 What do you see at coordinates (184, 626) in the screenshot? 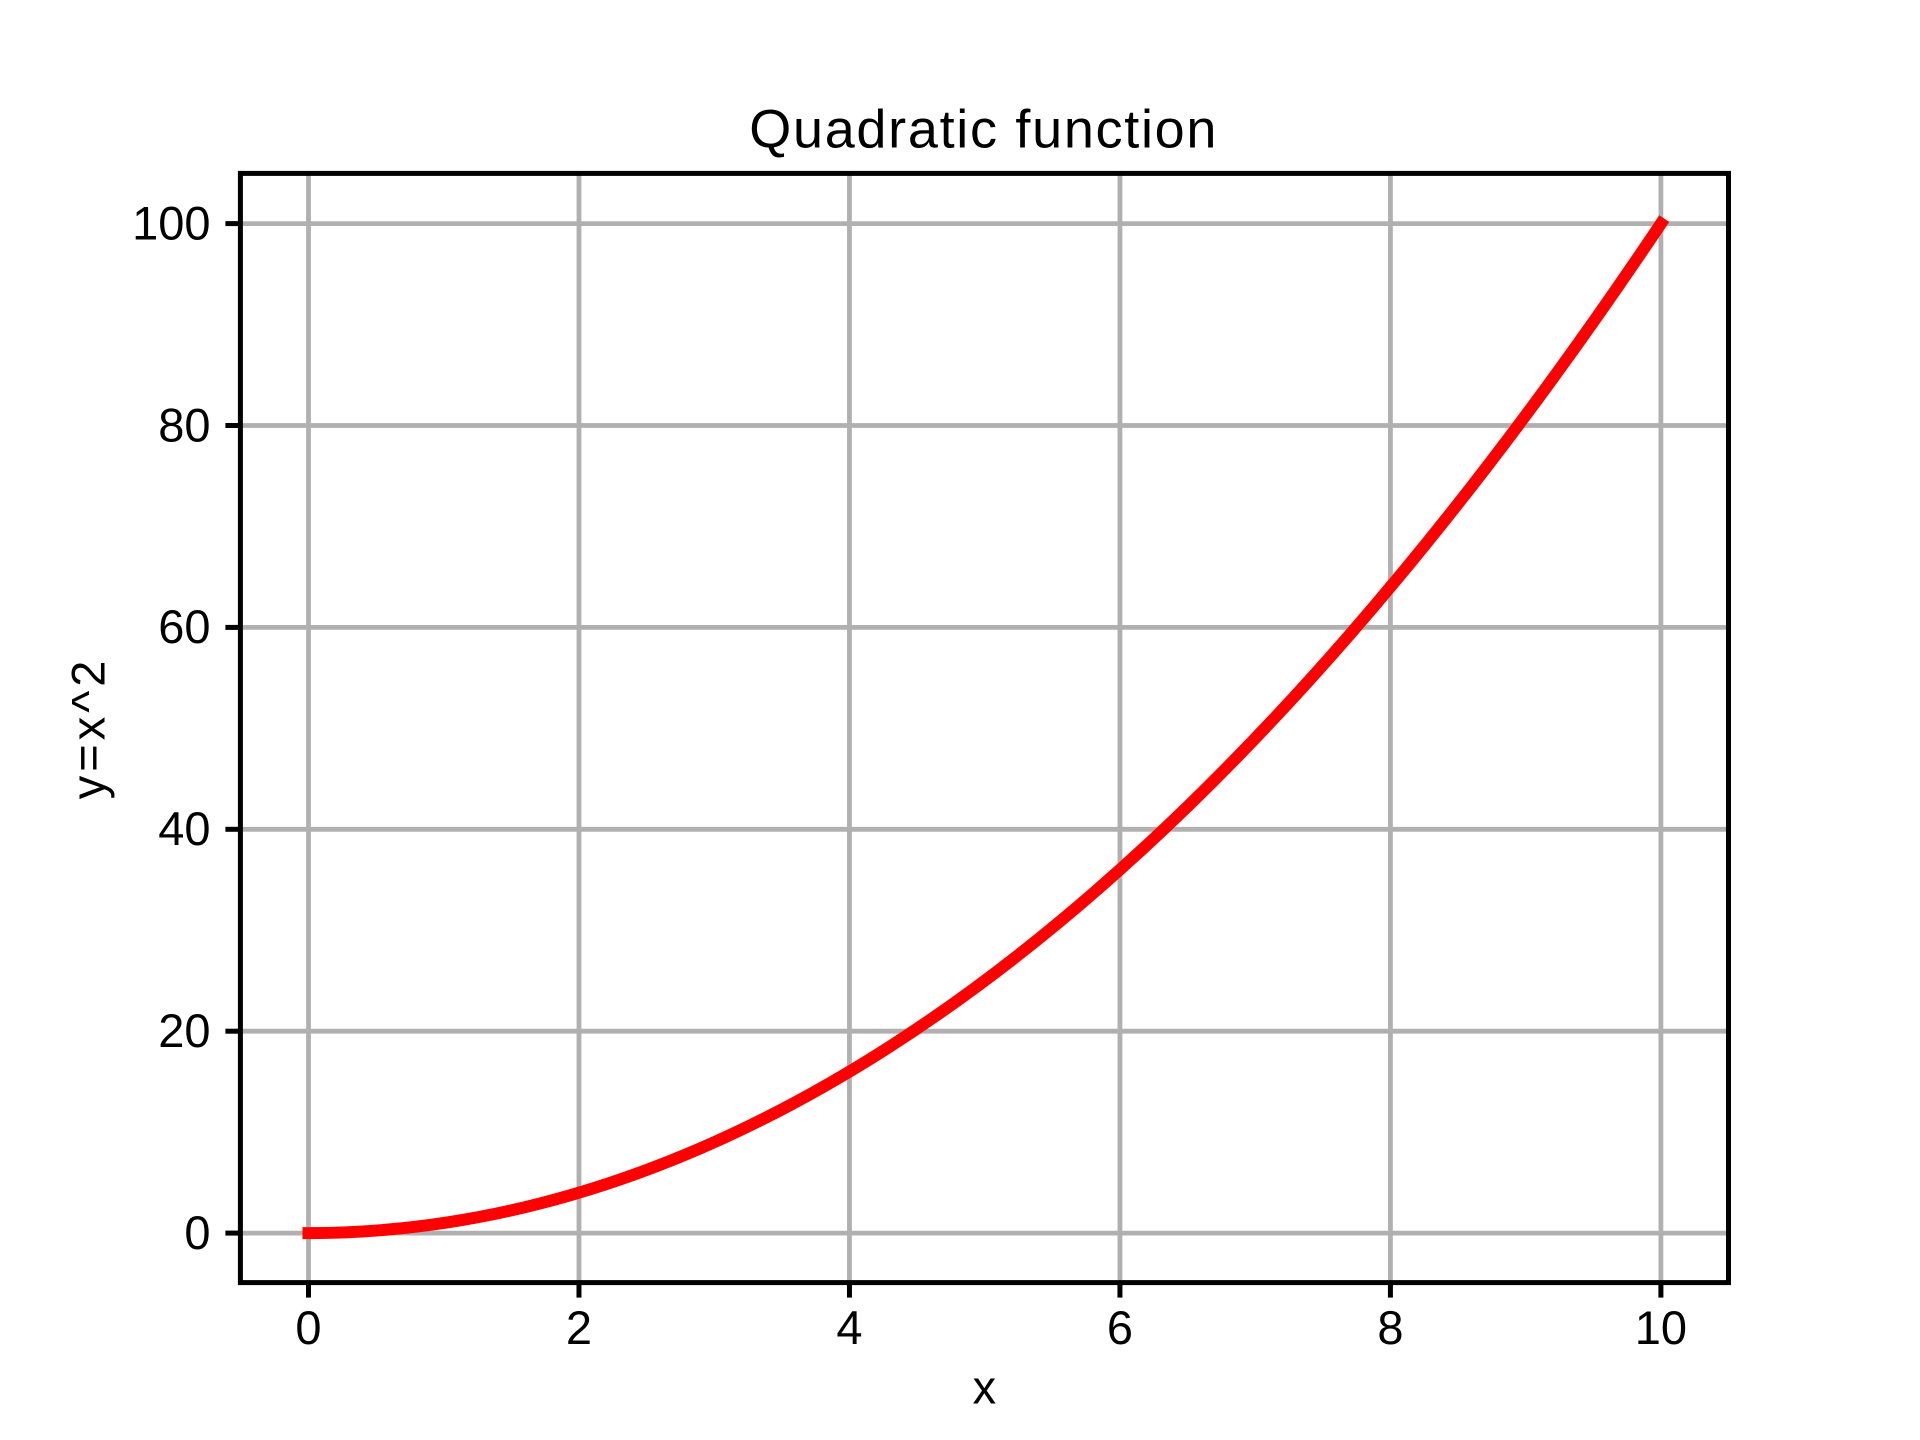
I see `svg-text: 60` at bounding box center [184, 626].